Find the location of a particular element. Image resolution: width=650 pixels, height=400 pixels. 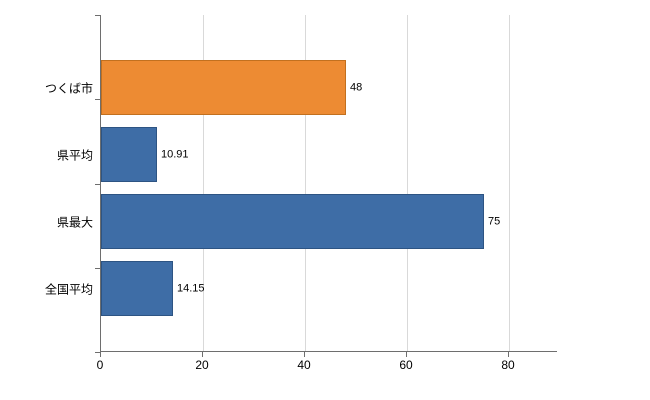

bar-value-label: 10.91 is located at coordinates (175, 154).